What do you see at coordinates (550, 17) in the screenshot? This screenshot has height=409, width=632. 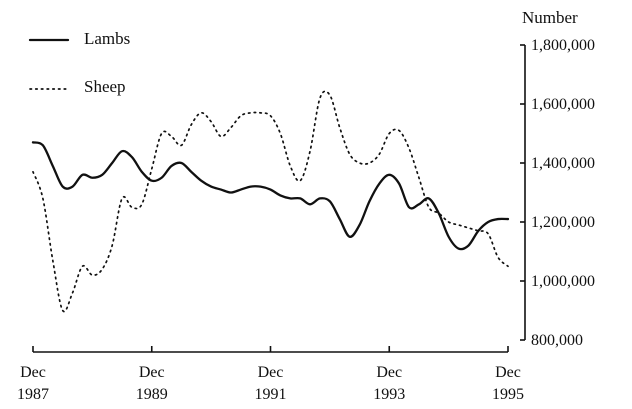 I see `y-axis-title: Number` at bounding box center [550, 17].